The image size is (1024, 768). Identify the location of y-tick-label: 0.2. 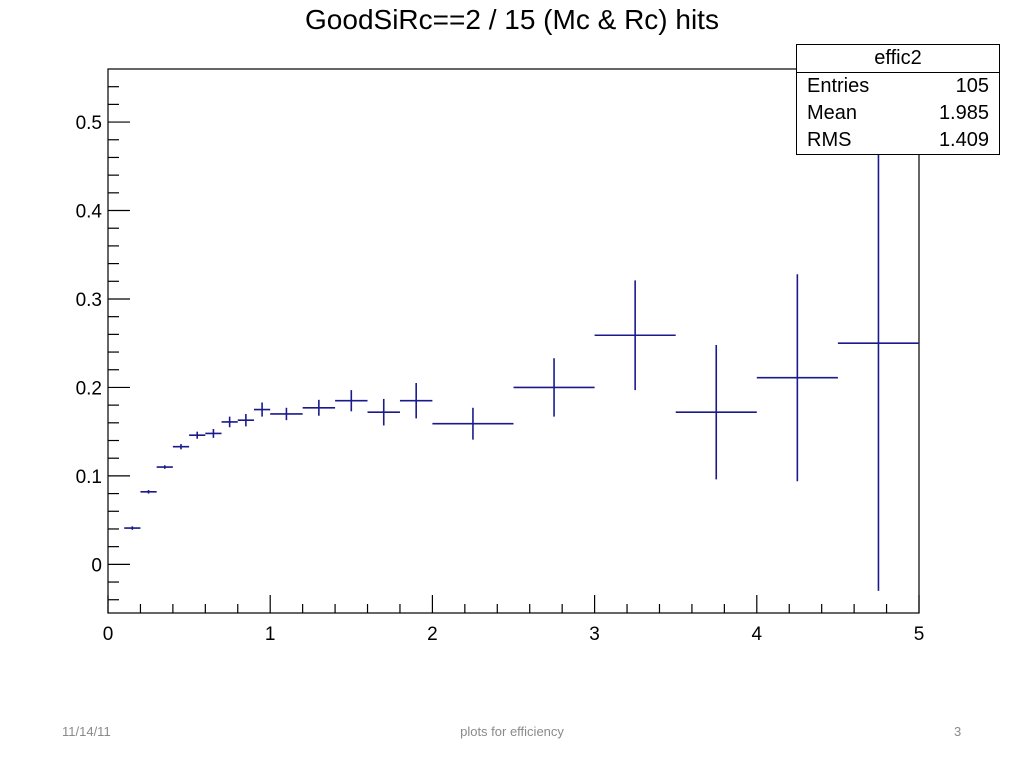
(89, 388).